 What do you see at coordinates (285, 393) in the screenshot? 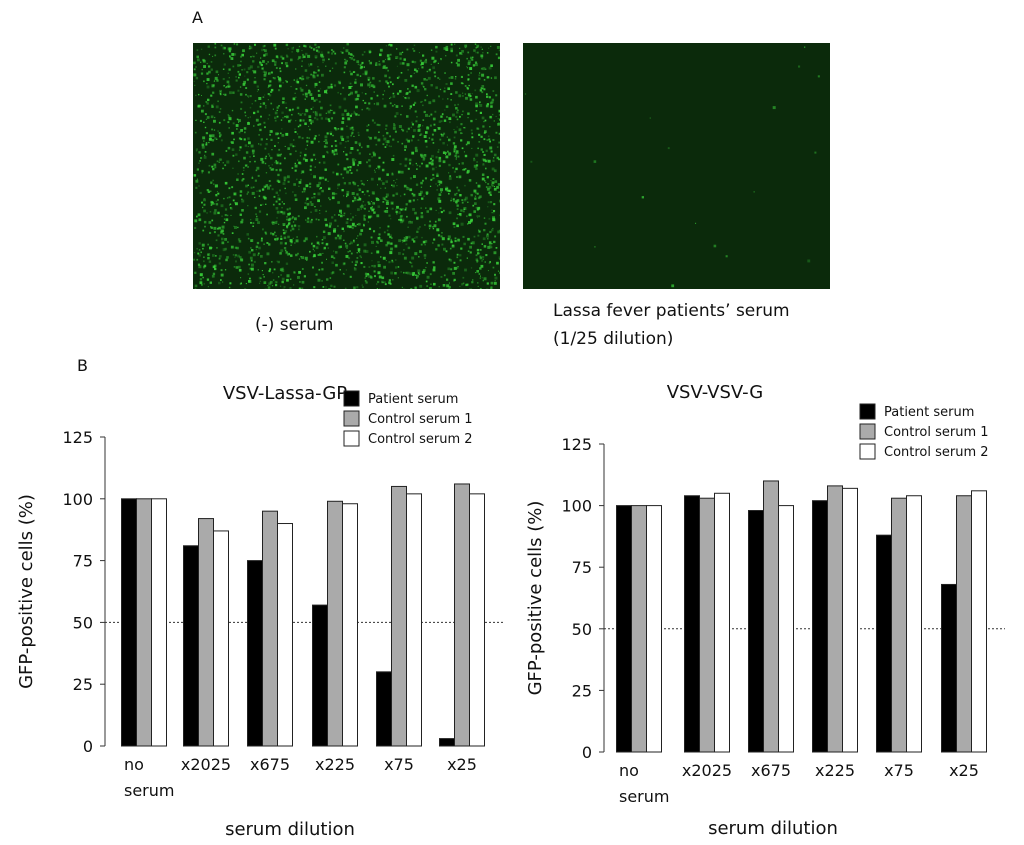
I see `chart-title: VSV-Lassa-GP` at bounding box center [285, 393].